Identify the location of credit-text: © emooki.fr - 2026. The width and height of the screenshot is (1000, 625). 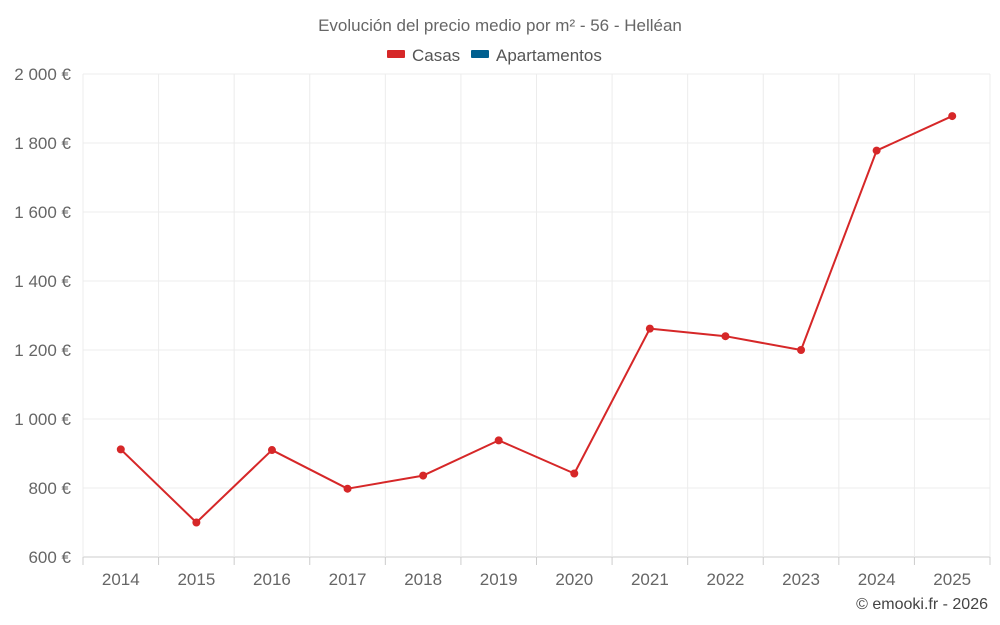
(922, 604).